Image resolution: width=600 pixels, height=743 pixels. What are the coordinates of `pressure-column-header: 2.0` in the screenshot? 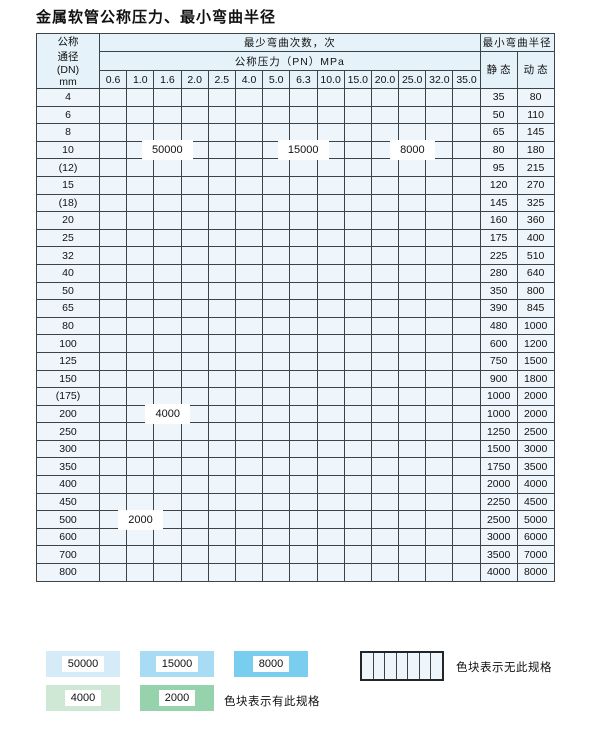 It's located at (194, 79).